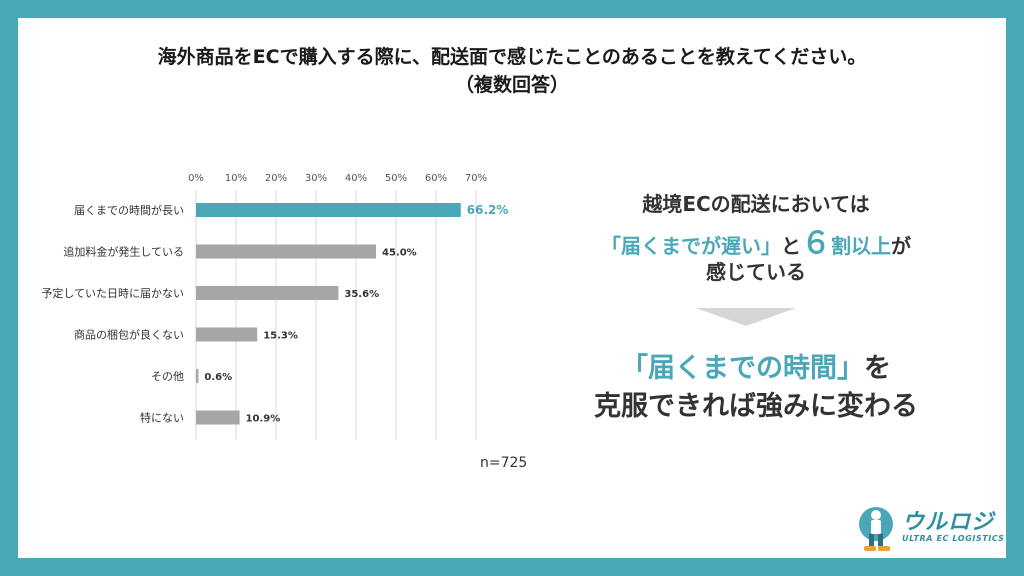 The image size is (1024, 576). What do you see at coordinates (756, 406) in the screenshot?
I see `conclusion-line-2: 克服できれば強みに変わる` at bounding box center [756, 406].